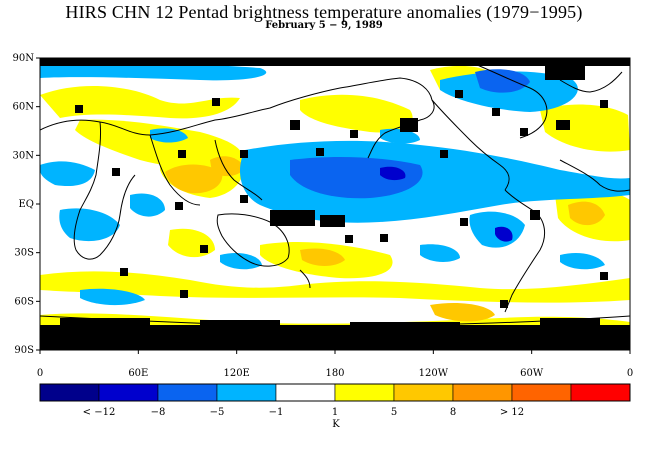 The width and height of the screenshot is (648, 468). What do you see at coordinates (324, 25) in the screenshot?
I see `map-subtitle: February 5 − 9, 1989` at bounding box center [324, 25].